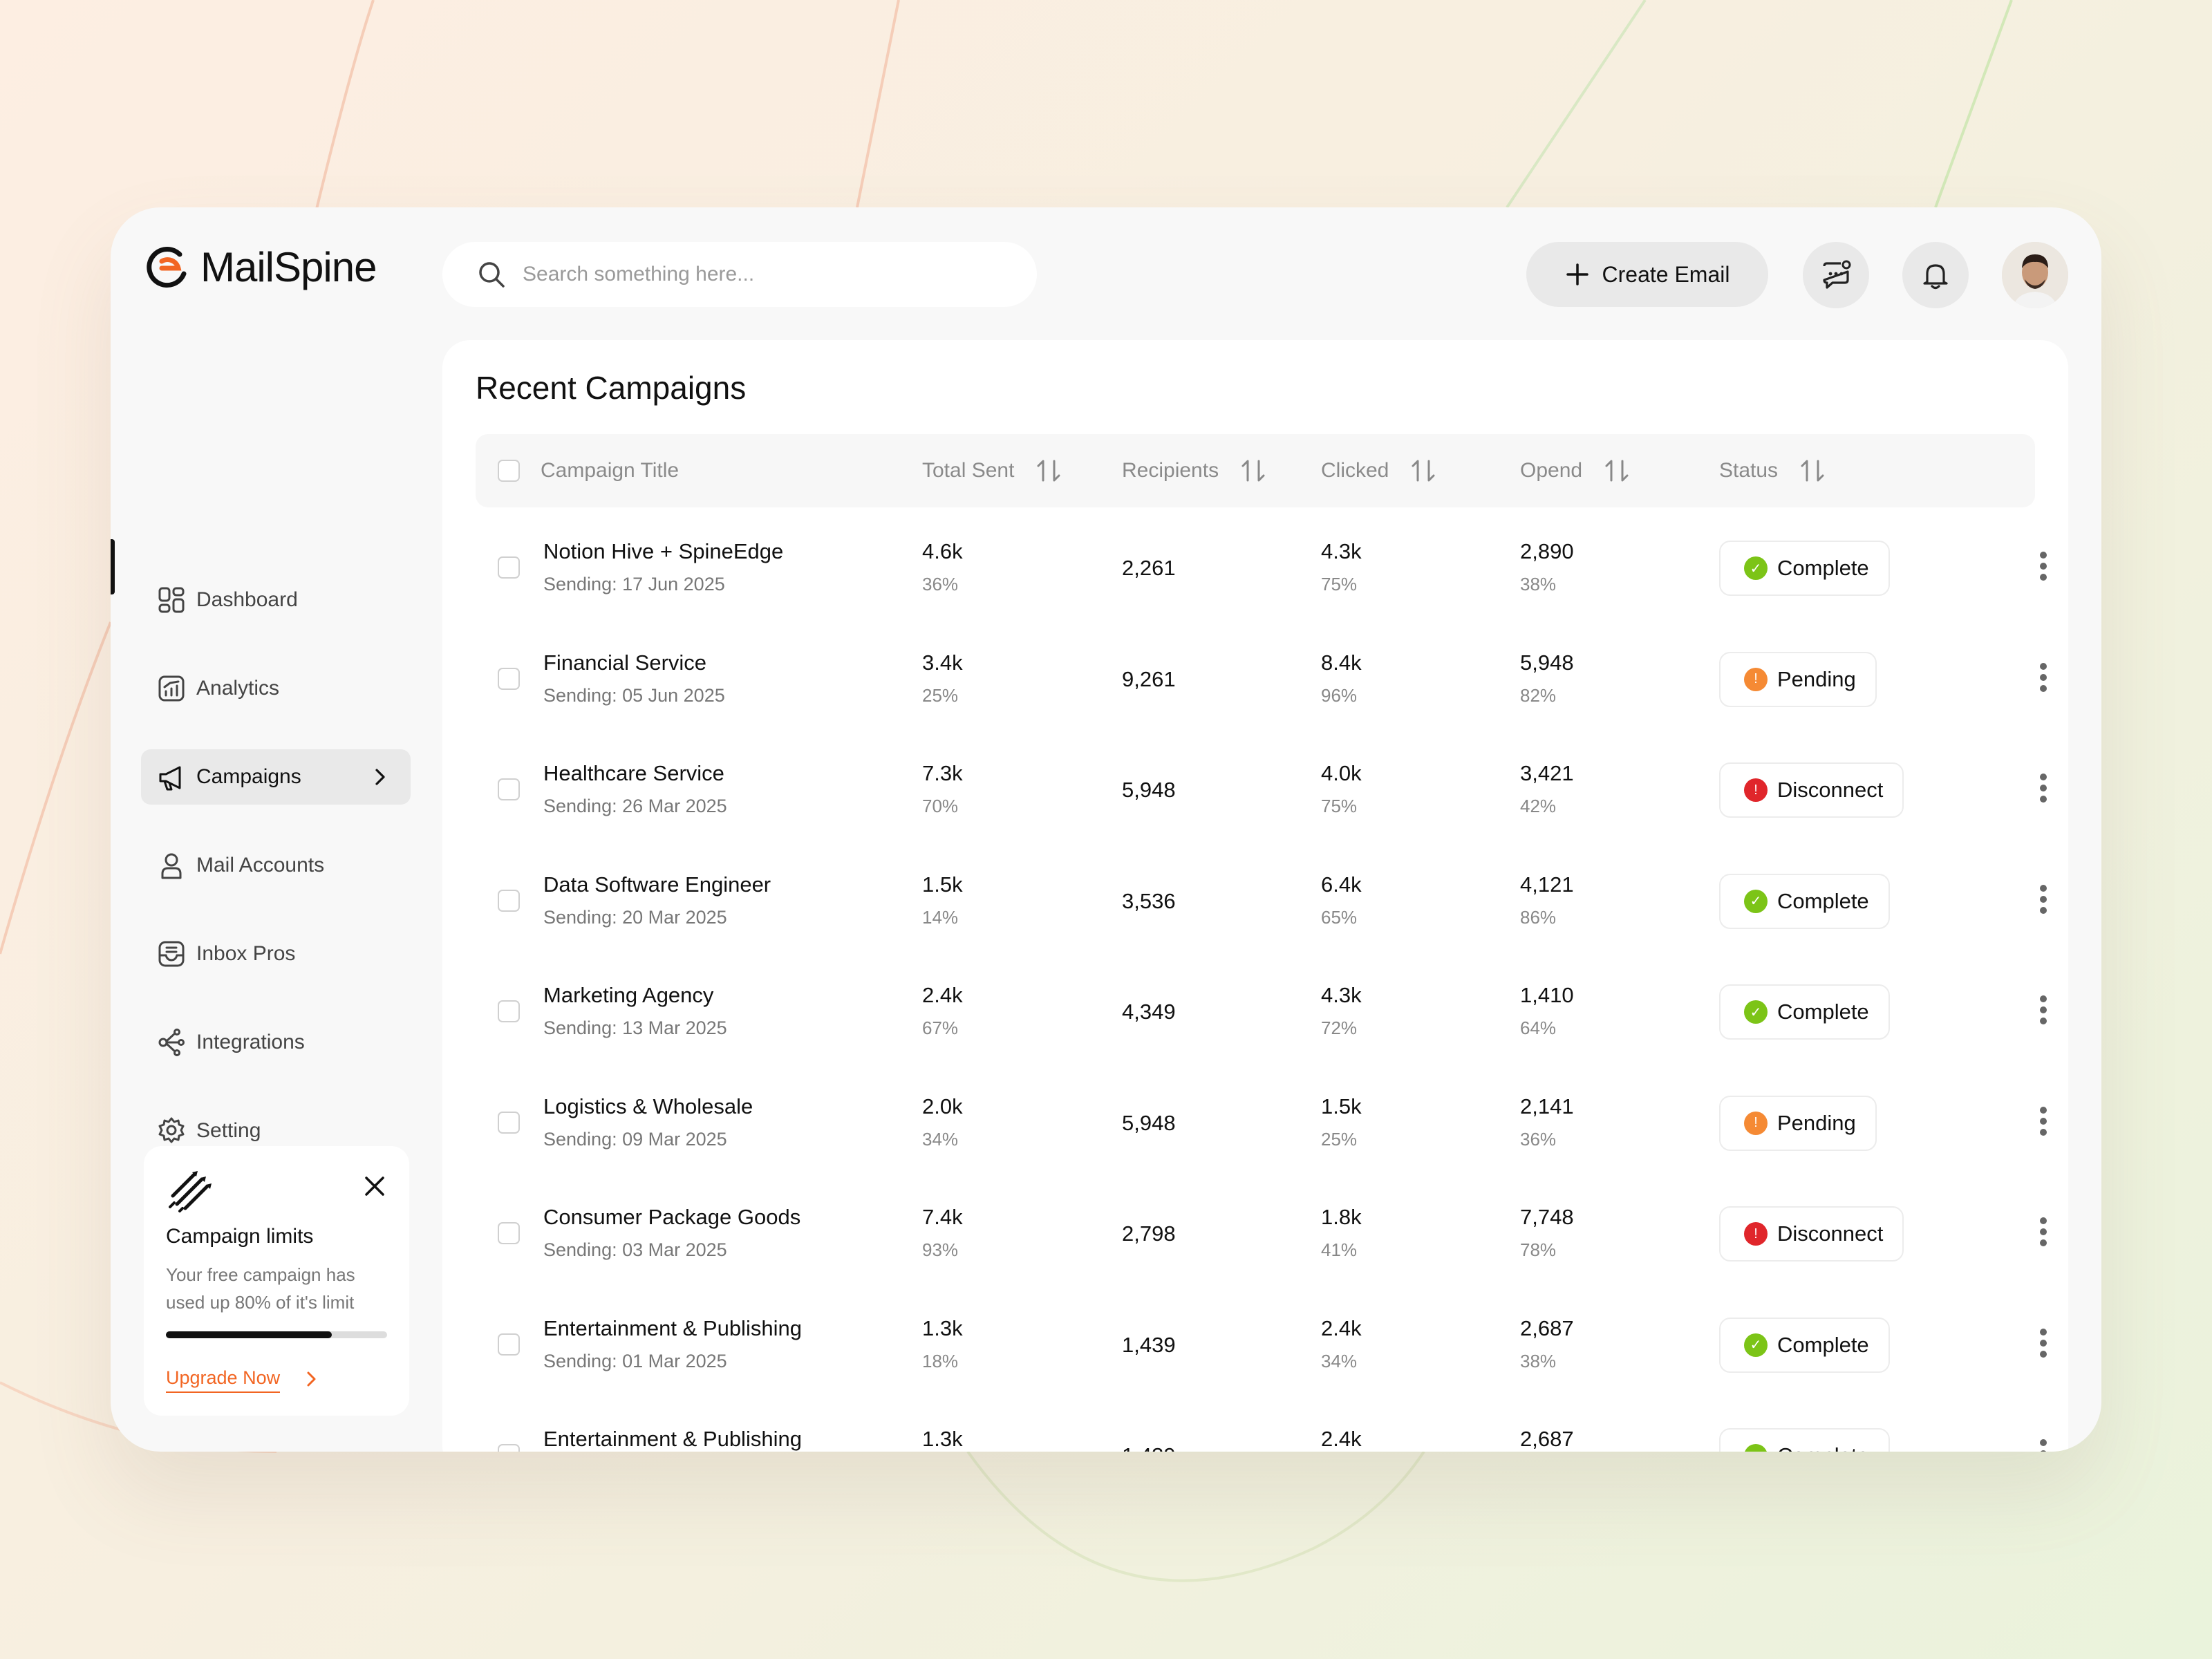 Image resolution: width=2212 pixels, height=1659 pixels. What do you see at coordinates (672, 1440) in the screenshot?
I see `campaign-title-cell: Entertainment & Publishing` at bounding box center [672, 1440].